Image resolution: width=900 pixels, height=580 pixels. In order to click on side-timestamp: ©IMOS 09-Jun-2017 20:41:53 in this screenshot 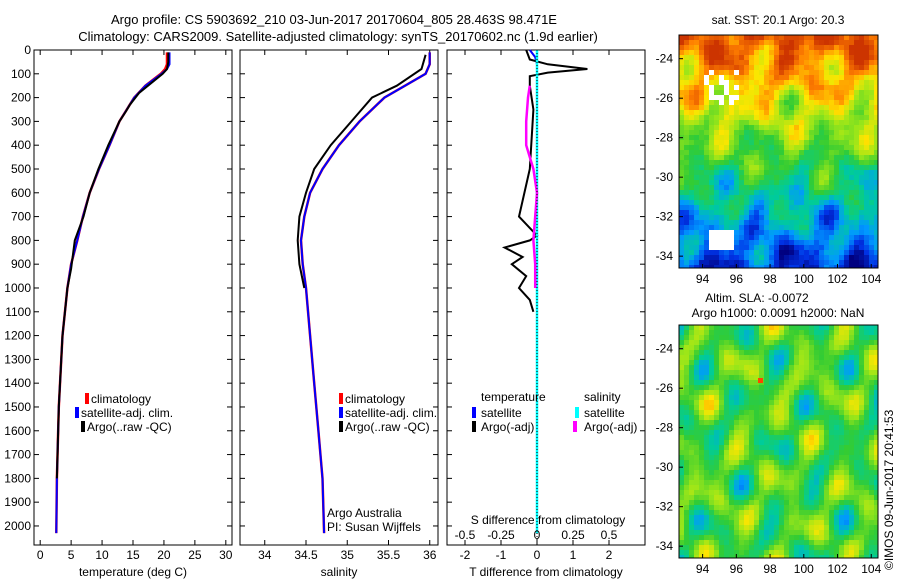, I will do `click(889, 489)`.